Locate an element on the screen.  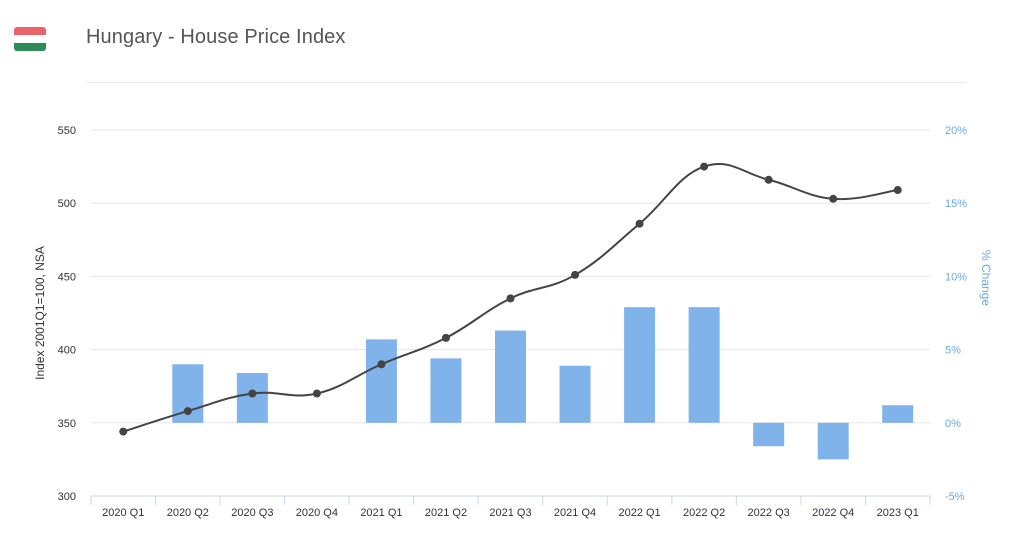
header-divider is located at coordinates (526, 82).